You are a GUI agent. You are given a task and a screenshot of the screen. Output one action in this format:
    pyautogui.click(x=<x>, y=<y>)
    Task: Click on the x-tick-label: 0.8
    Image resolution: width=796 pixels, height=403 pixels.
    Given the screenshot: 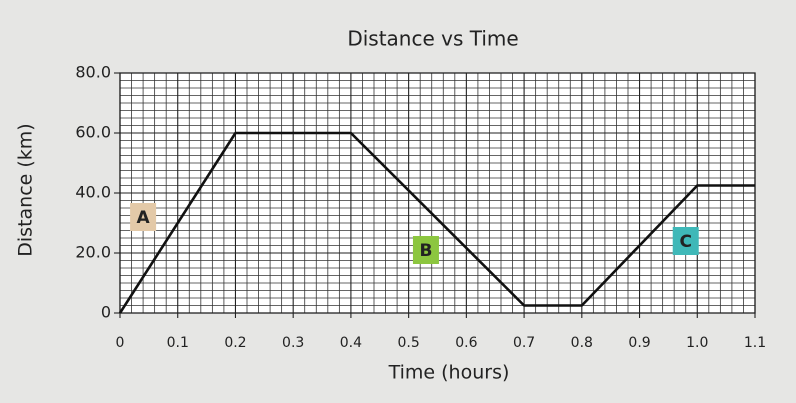 What is the action you would take?
    pyautogui.click(x=582, y=343)
    